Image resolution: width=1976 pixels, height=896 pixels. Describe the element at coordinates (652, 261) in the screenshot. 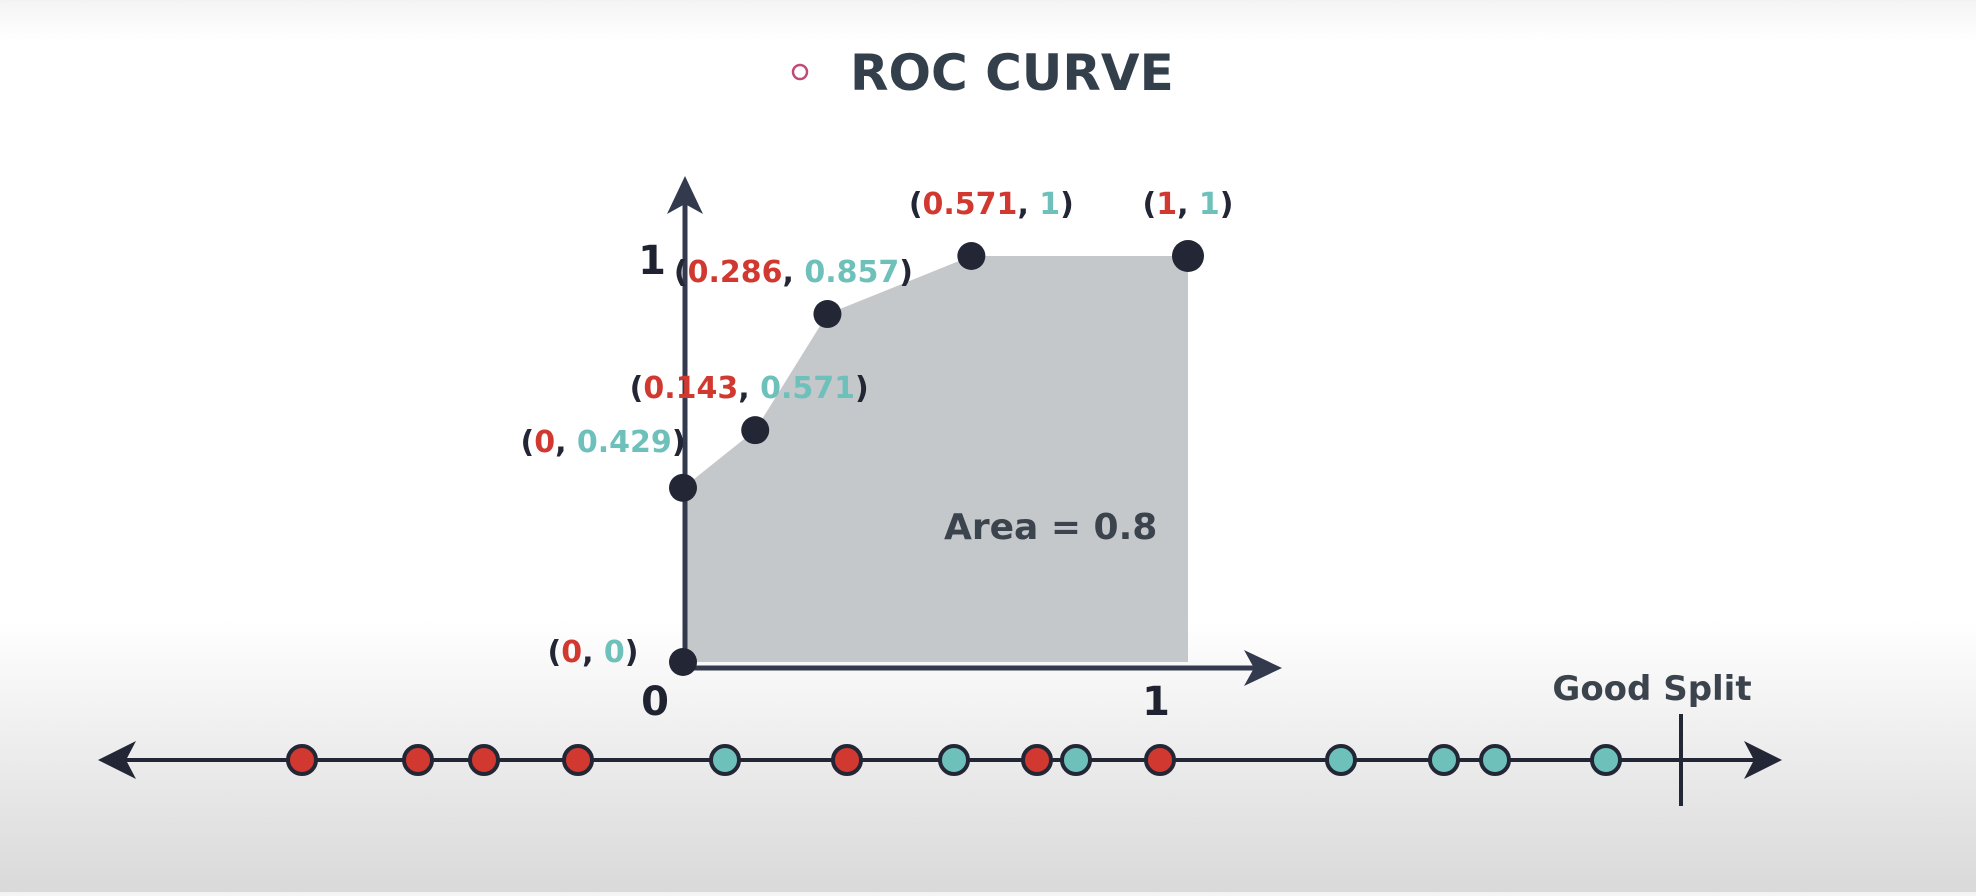

I see `y-tick-label-1: 1` at that location.